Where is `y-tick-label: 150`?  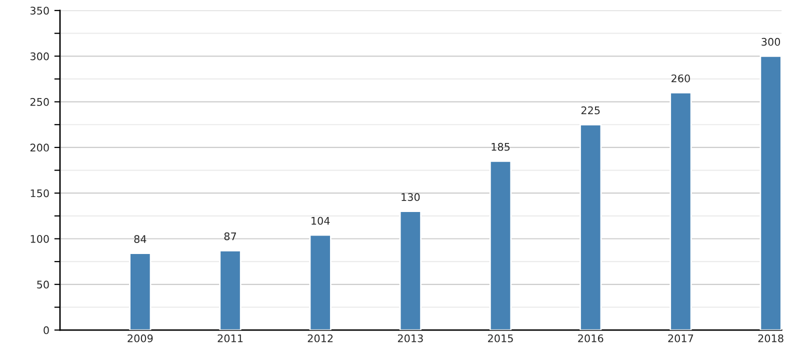 y-tick-label: 150 is located at coordinates (39, 193).